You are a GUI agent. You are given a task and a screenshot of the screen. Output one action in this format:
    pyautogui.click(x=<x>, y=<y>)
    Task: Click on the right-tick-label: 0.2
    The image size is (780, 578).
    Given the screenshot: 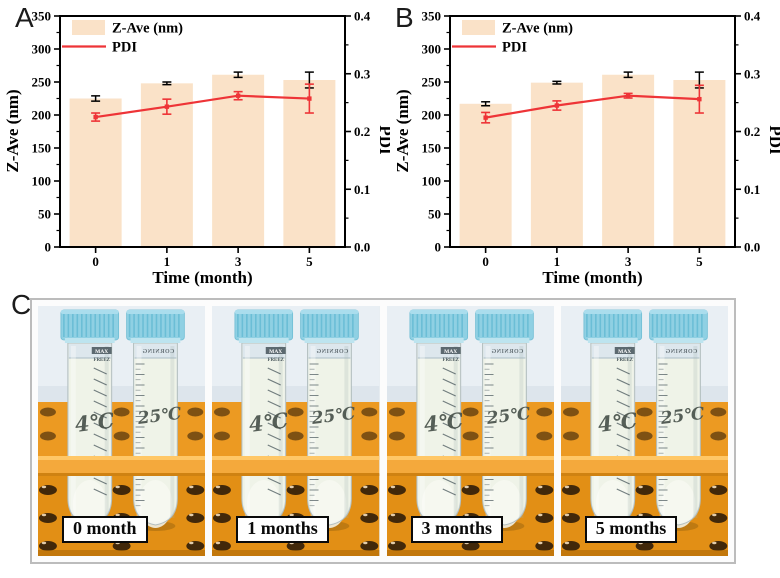 What is the action you would take?
    pyautogui.click(x=362, y=131)
    